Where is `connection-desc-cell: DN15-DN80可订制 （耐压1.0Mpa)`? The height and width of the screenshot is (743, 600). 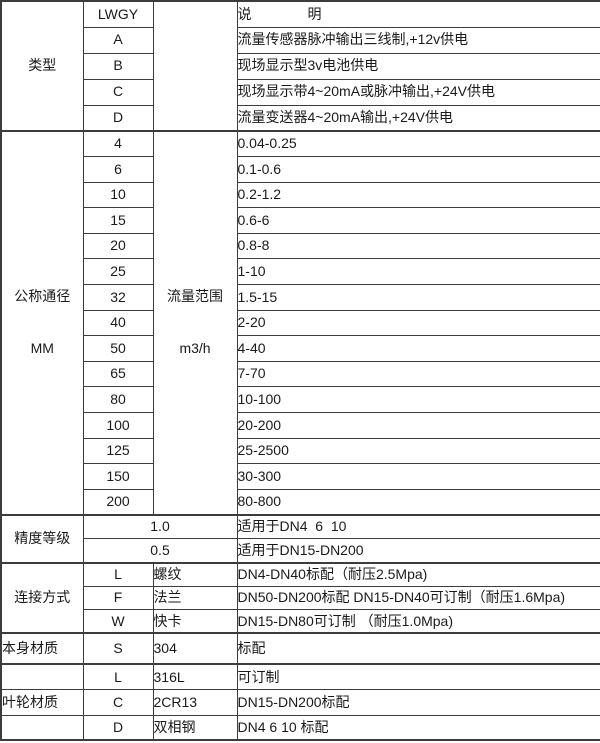
connection-desc-cell: DN15-DN80可订制 （耐压1.0Mpa) is located at coordinates (418, 621).